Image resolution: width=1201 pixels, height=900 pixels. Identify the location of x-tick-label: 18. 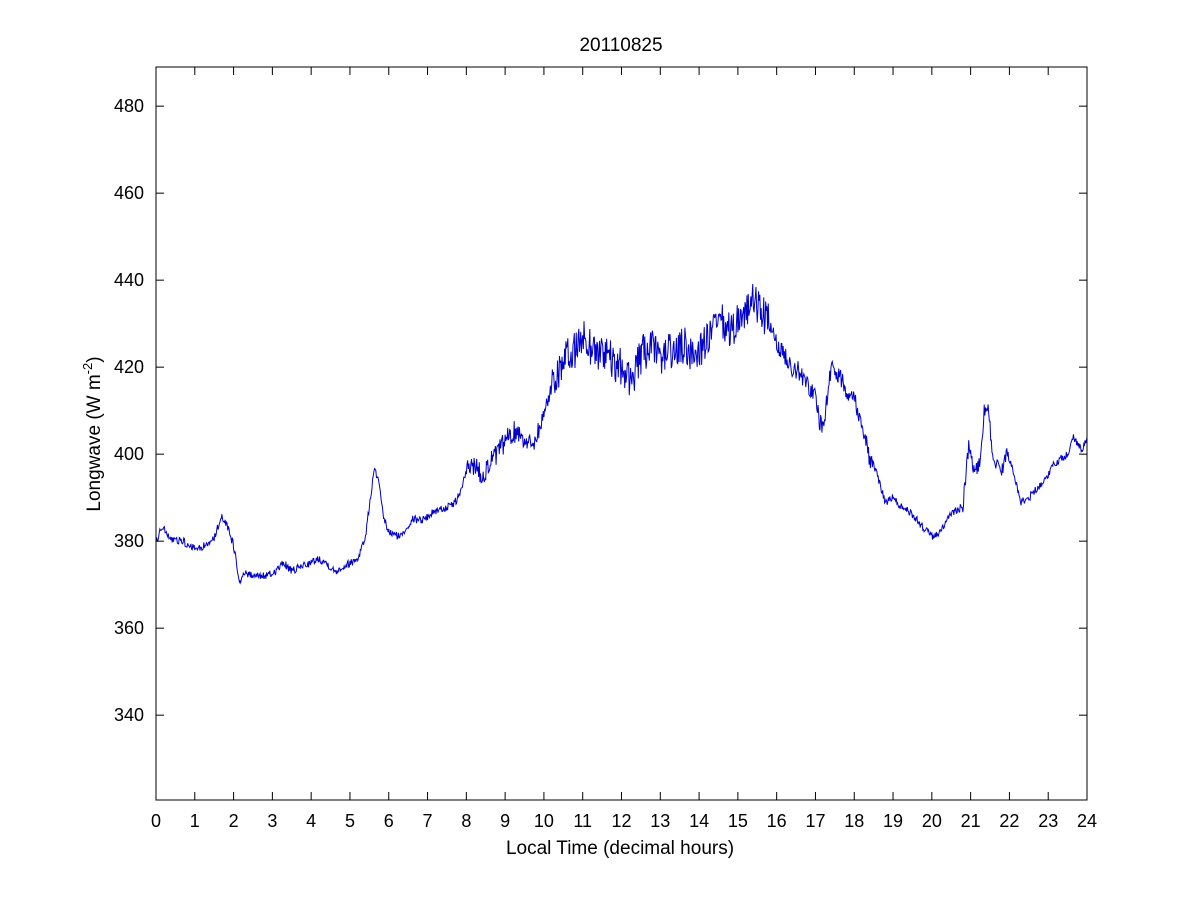
(854, 821).